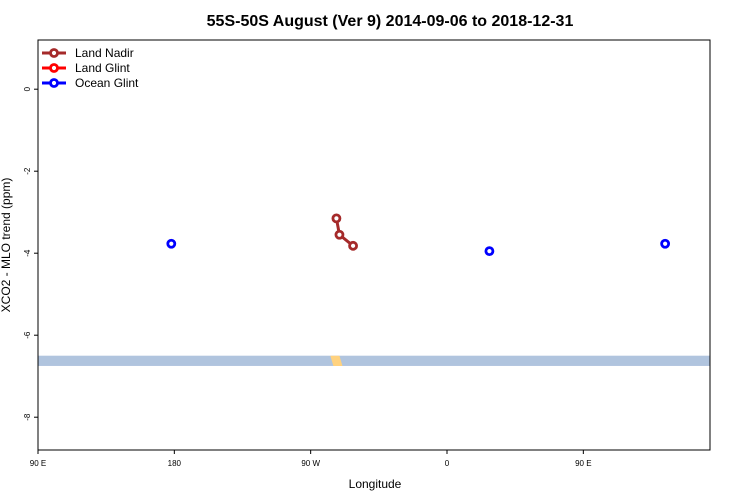 The image size is (750, 500). I want to click on x-tick-label: 180, so click(175, 463).